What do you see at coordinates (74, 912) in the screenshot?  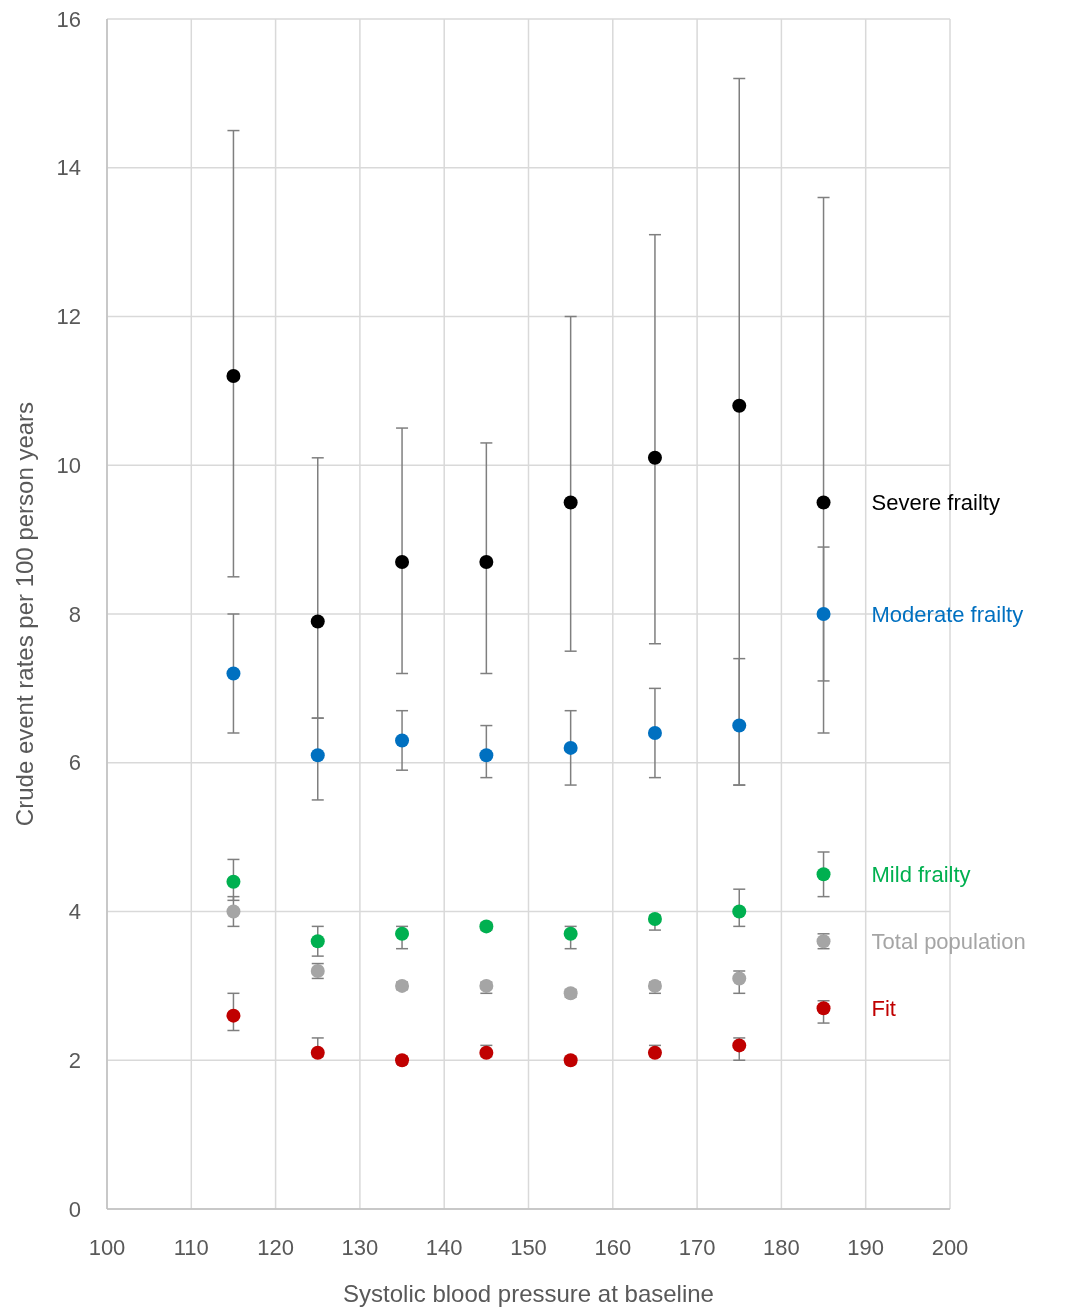 I see `y-tick-label: 4` at bounding box center [74, 912].